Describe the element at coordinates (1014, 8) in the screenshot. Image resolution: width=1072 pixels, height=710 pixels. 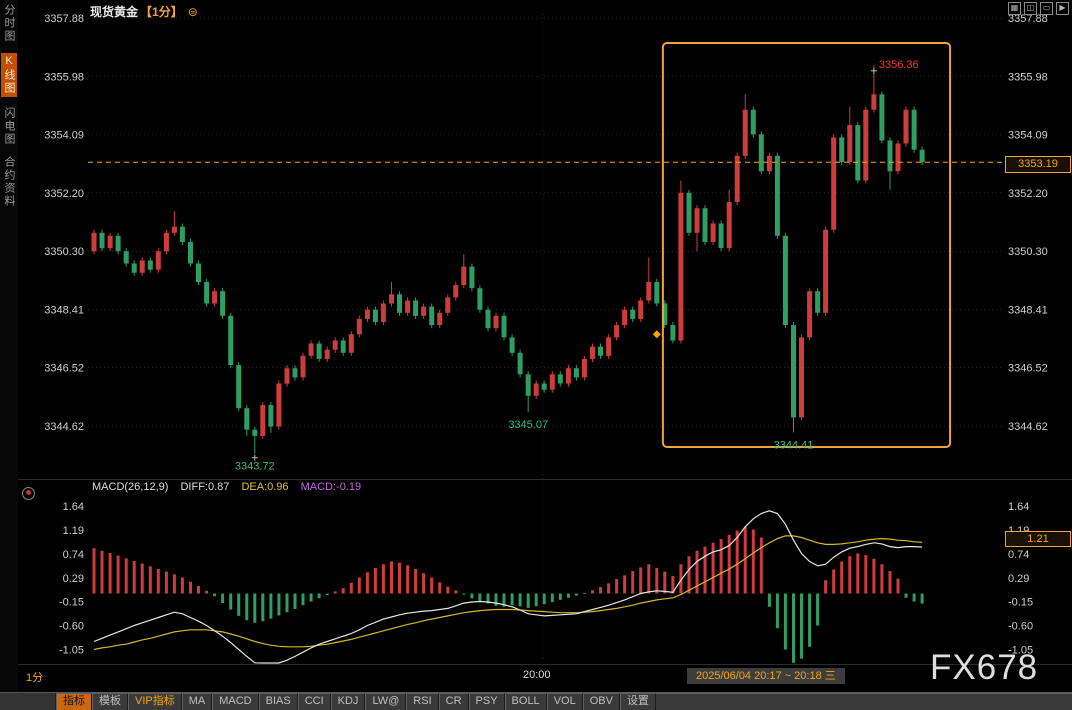
I see `layout-grid-icon: ▦` at that location.